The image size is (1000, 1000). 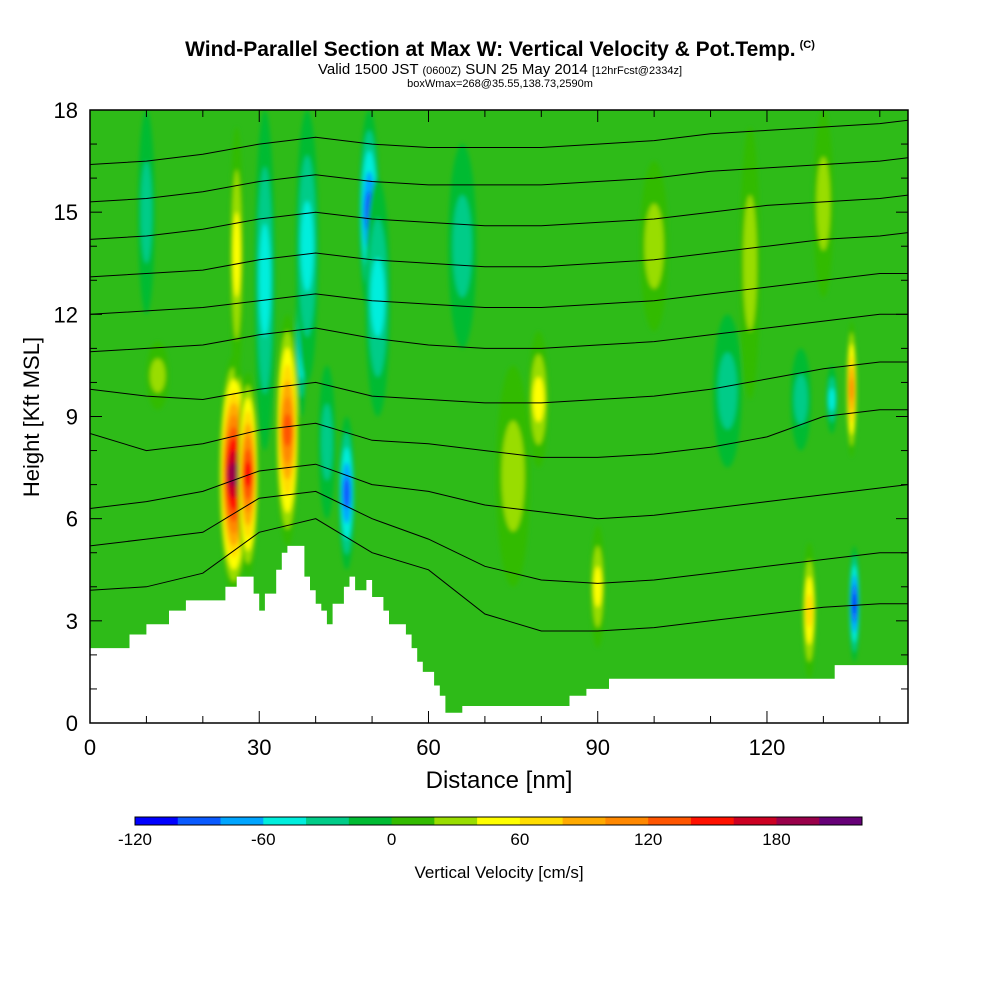 What do you see at coordinates (66, 110) in the screenshot?
I see `y-tick-label: 18` at bounding box center [66, 110].